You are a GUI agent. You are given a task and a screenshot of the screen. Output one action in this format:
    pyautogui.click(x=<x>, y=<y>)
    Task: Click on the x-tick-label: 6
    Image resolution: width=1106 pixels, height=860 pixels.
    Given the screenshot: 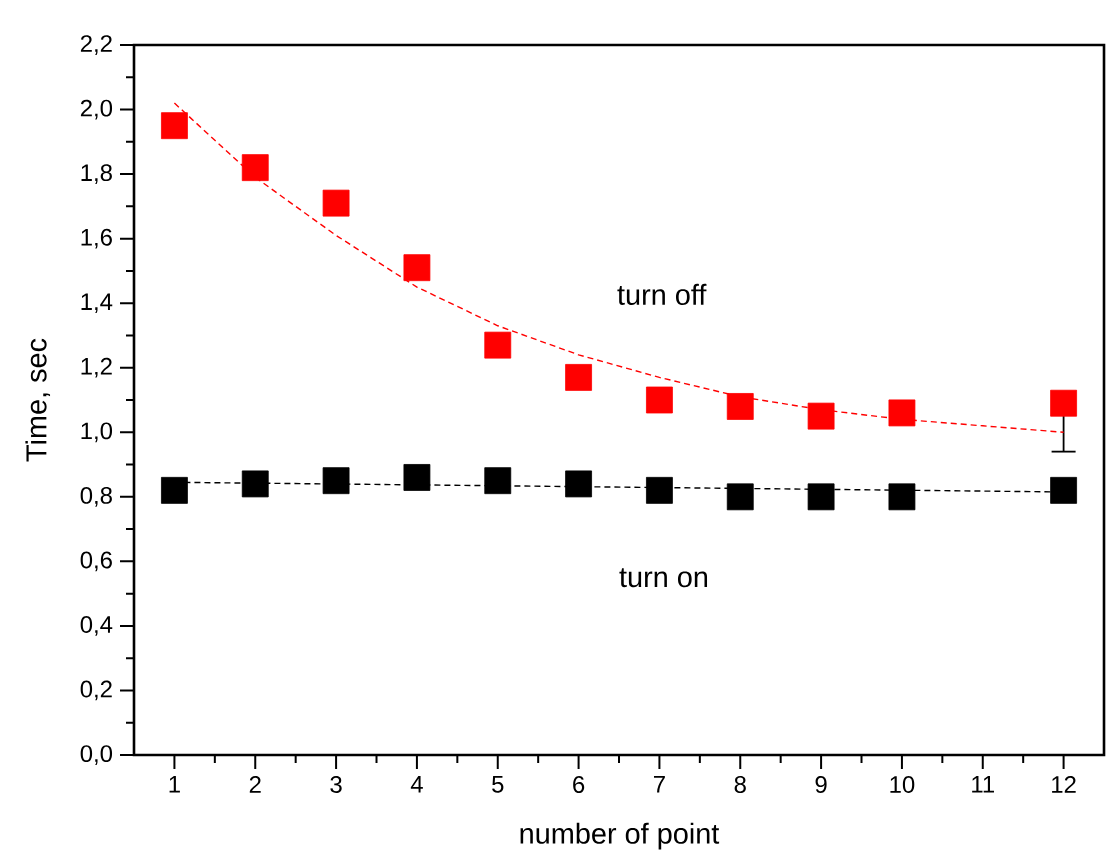 What is the action you would take?
    pyautogui.click(x=579, y=784)
    